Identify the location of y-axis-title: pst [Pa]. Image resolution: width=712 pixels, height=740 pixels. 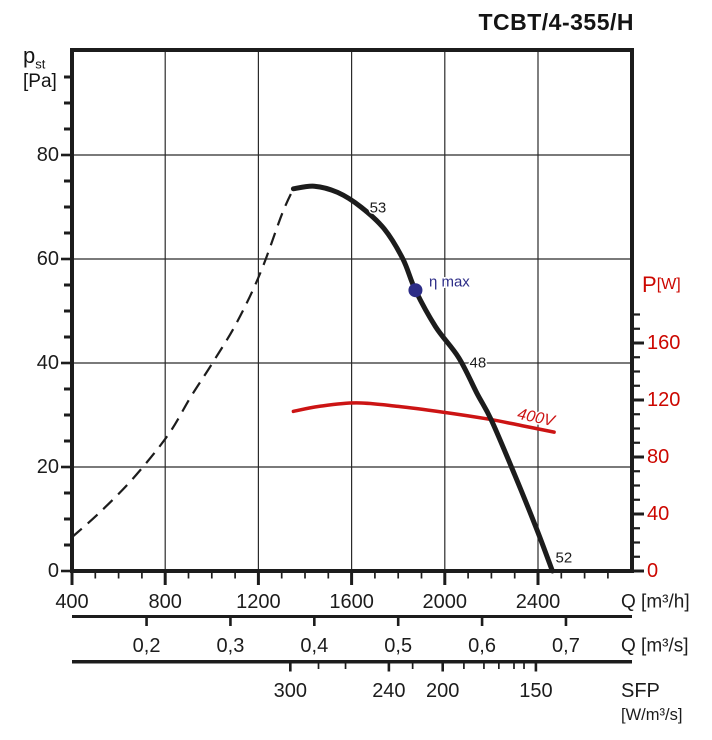
(40, 68).